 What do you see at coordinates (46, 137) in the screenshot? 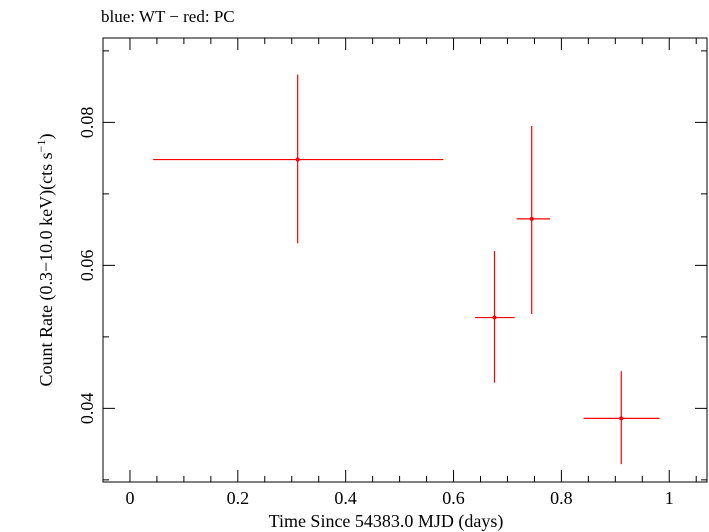
I see `y-axis-label-end: )` at bounding box center [46, 137].